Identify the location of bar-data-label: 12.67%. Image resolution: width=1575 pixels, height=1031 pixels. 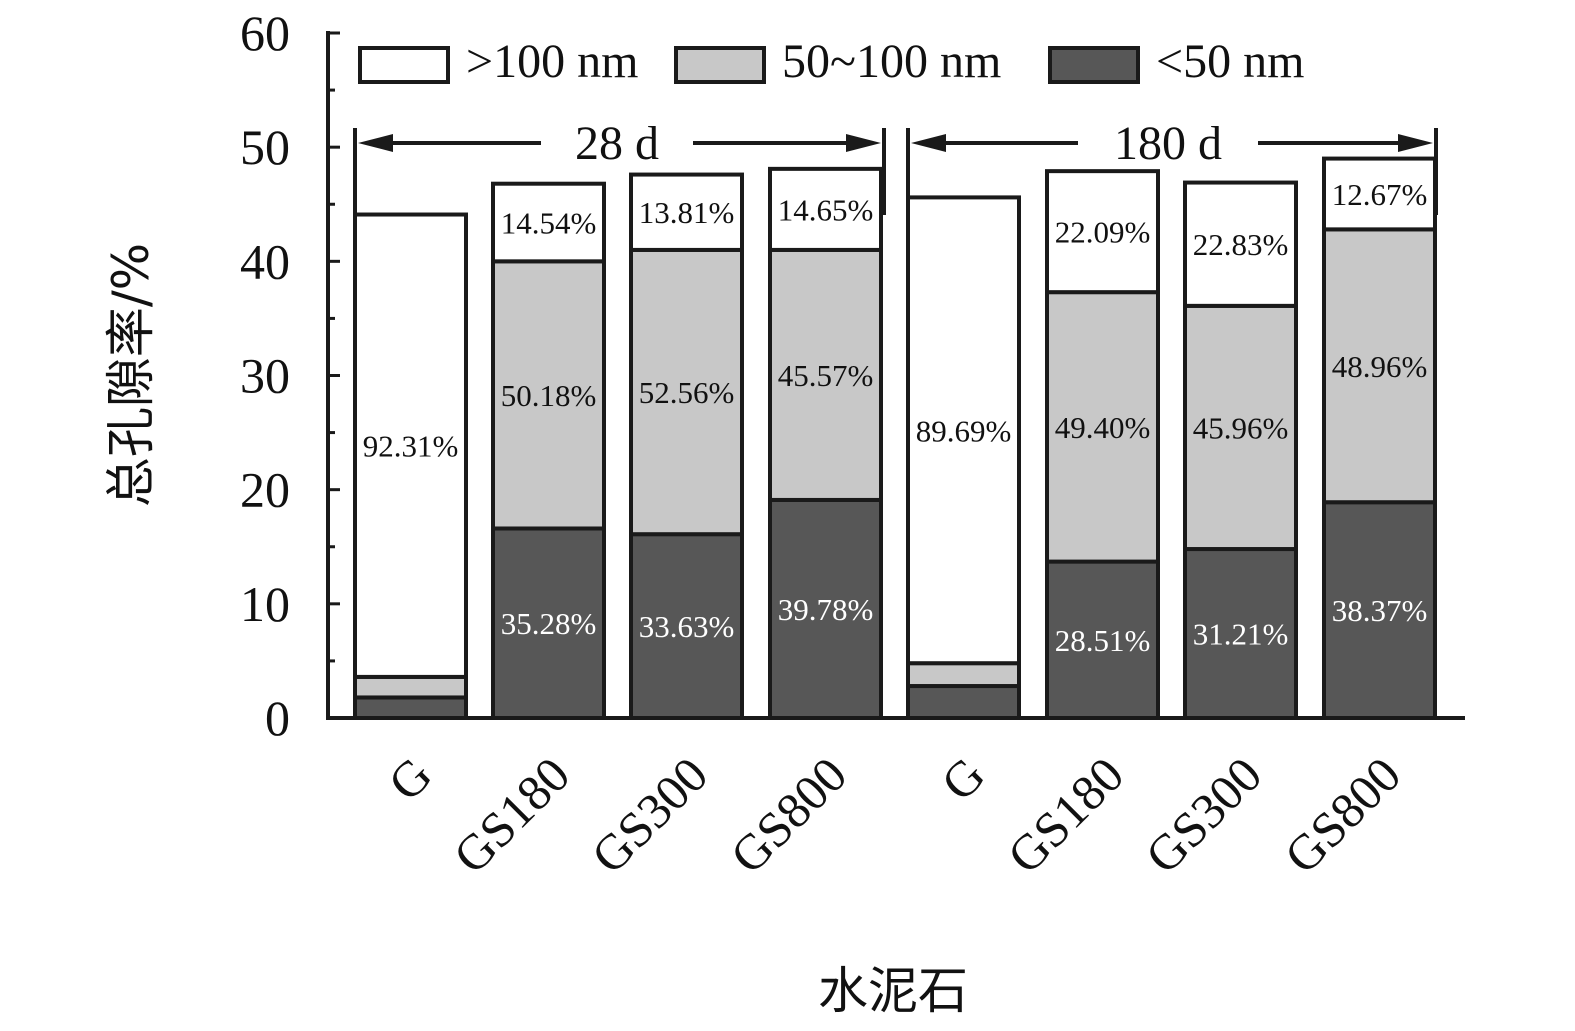
(1380, 194).